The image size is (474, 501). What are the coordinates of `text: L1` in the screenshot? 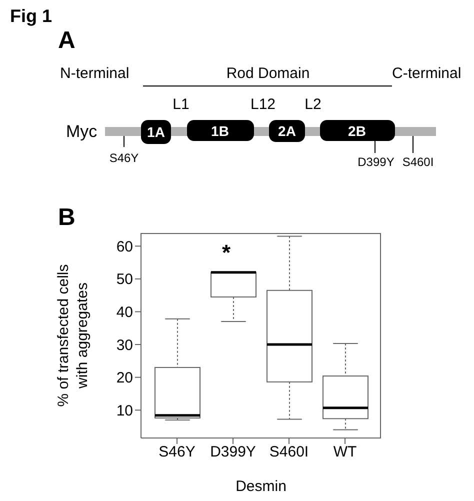 It's located at (181, 104).